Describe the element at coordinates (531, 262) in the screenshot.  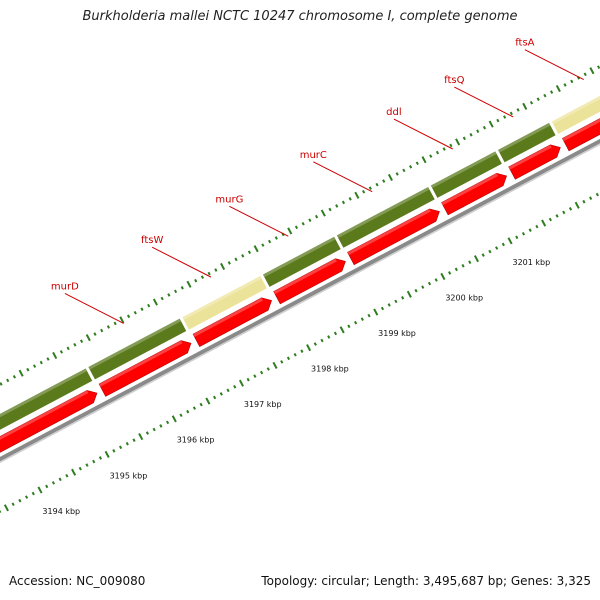
I see `scale-tick-label: 3201 kbp` at that location.